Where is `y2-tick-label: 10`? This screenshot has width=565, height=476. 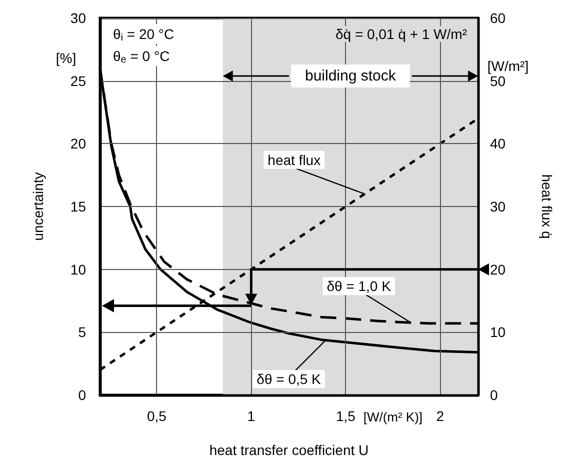 y2-tick-label: 10 is located at coordinates (498, 332).